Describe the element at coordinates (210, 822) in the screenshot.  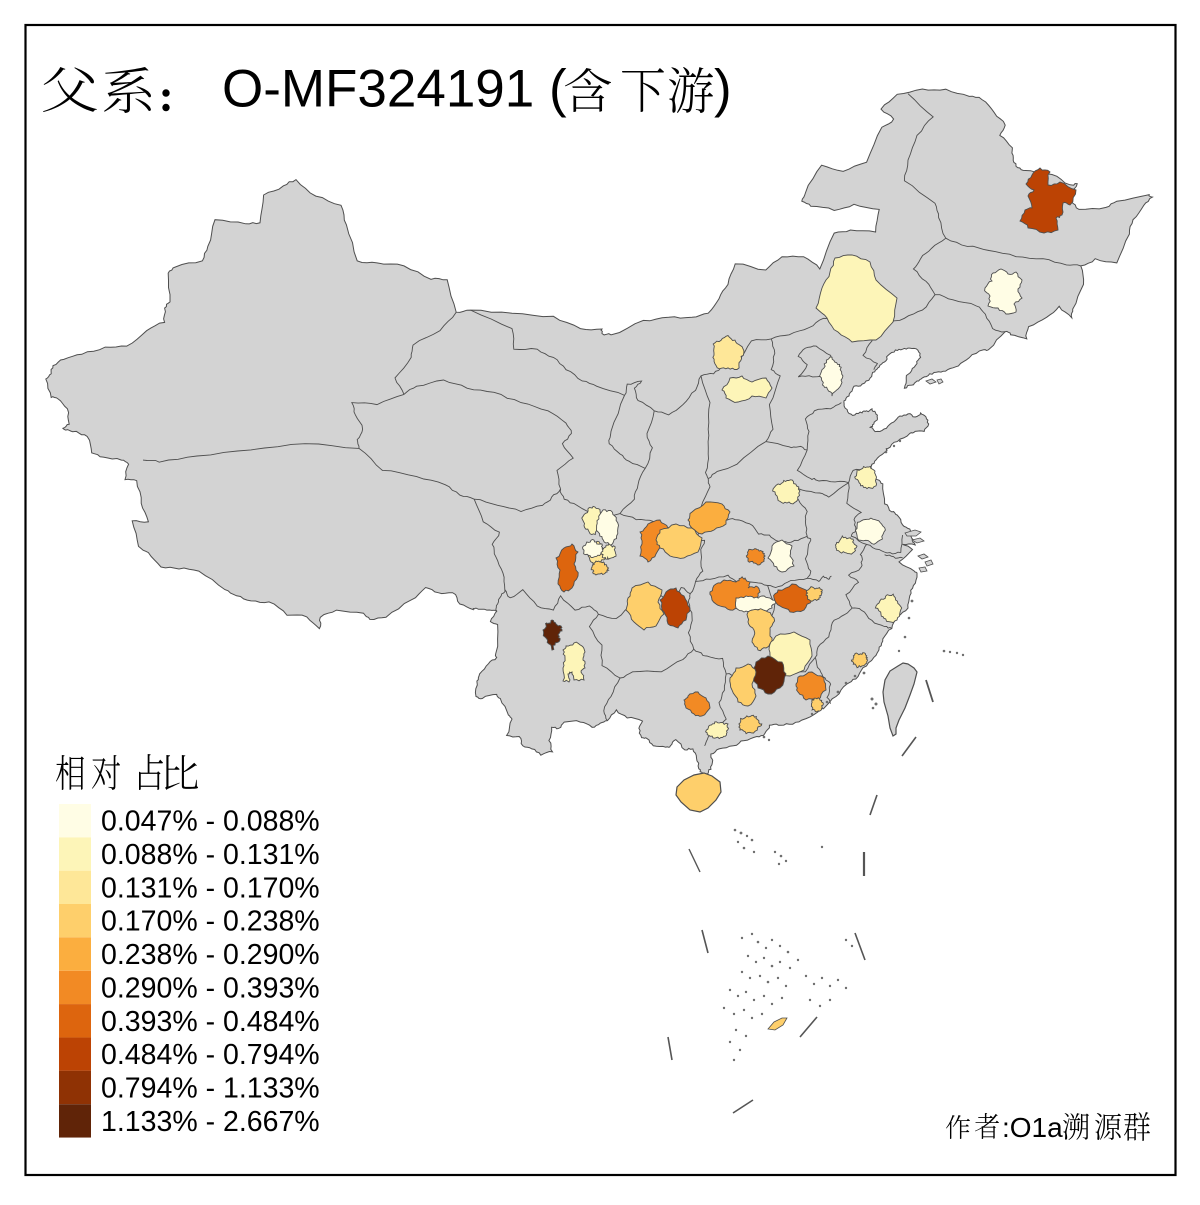
I see `svg-text: 0.047% - 0.088%` at that location.